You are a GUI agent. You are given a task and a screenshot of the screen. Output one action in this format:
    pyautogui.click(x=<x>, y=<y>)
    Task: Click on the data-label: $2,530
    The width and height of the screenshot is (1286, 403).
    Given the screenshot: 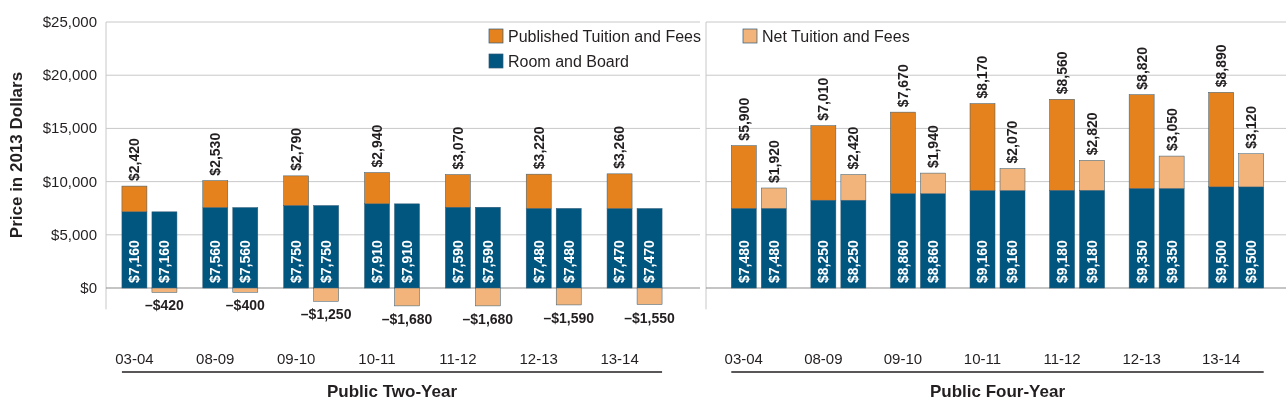 What is the action you would take?
    pyautogui.click(x=215, y=154)
    